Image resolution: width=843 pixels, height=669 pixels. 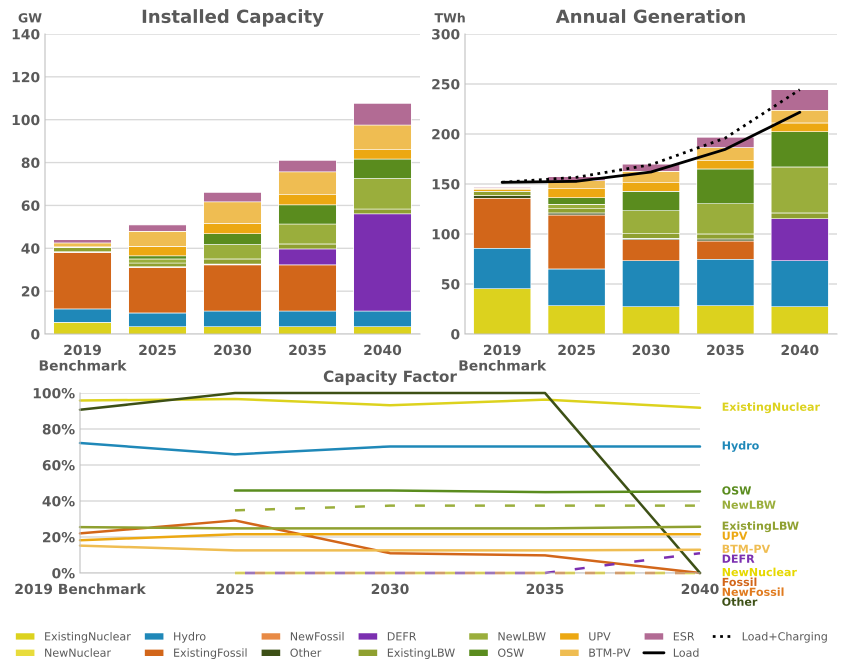 I want to click on text: BTM-PV, so click(x=746, y=548).